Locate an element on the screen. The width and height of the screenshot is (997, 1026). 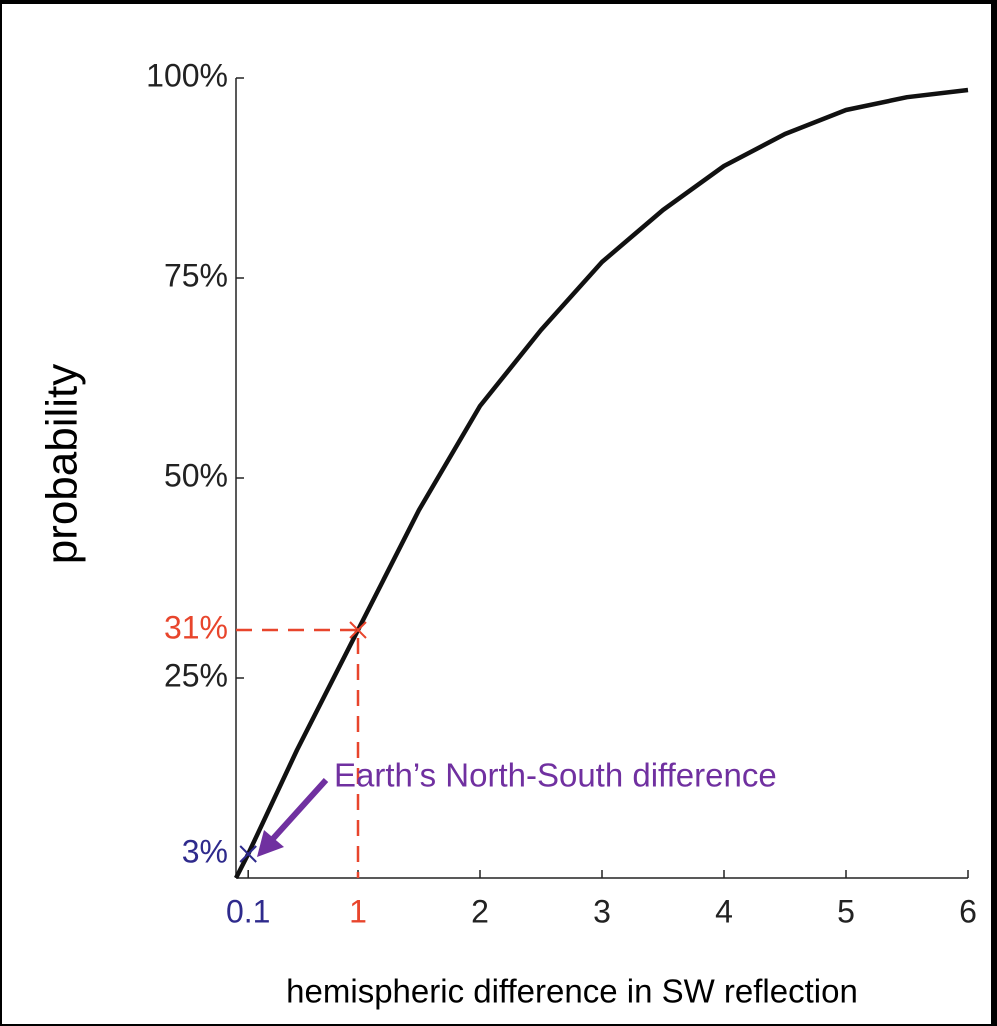
x-tick-label: 2 is located at coordinates (480, 911).